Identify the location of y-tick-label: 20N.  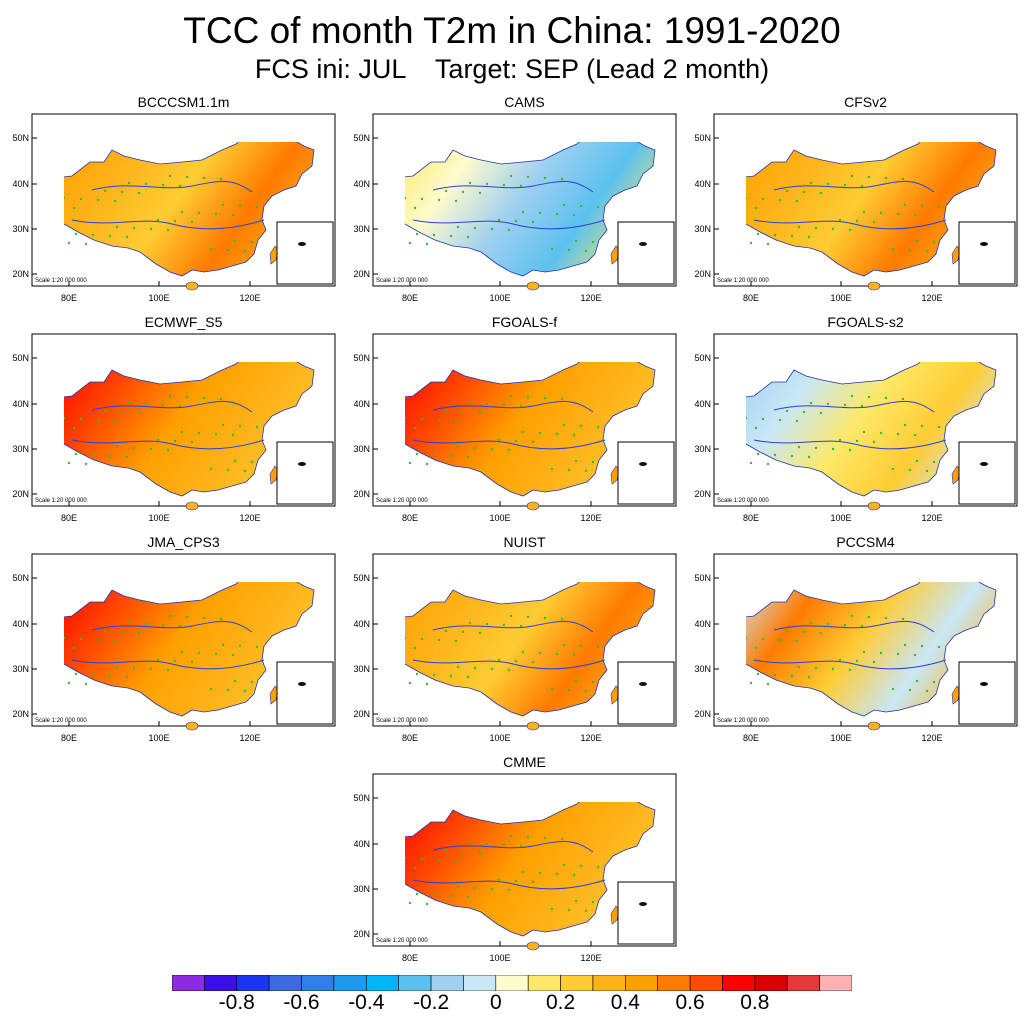
(20, 274).